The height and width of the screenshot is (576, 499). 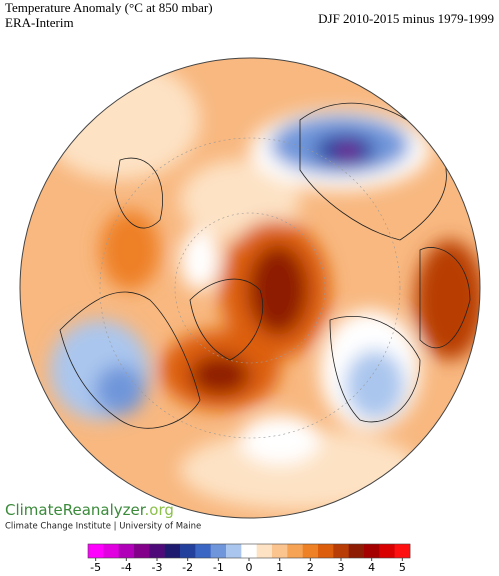 I want to click on colorbar: -5 -4 -3 -2 -1 0 1 2 3 4 5, so click(x=249, y=558).